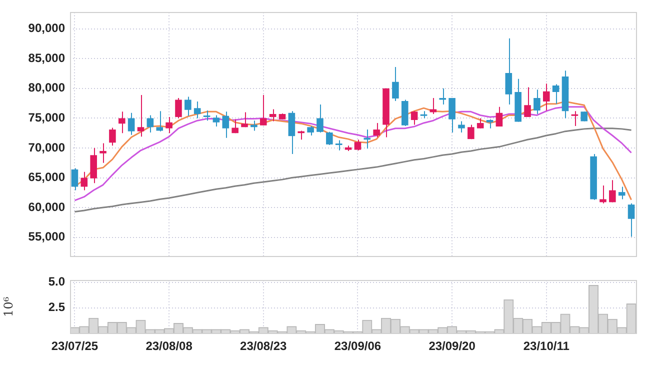 This screenshot has width=645, height=366. What do you see at coordinates (47, 117) in the screenshot?
I see `y-tick-label: 75,000` at bounding box center [47, 117].